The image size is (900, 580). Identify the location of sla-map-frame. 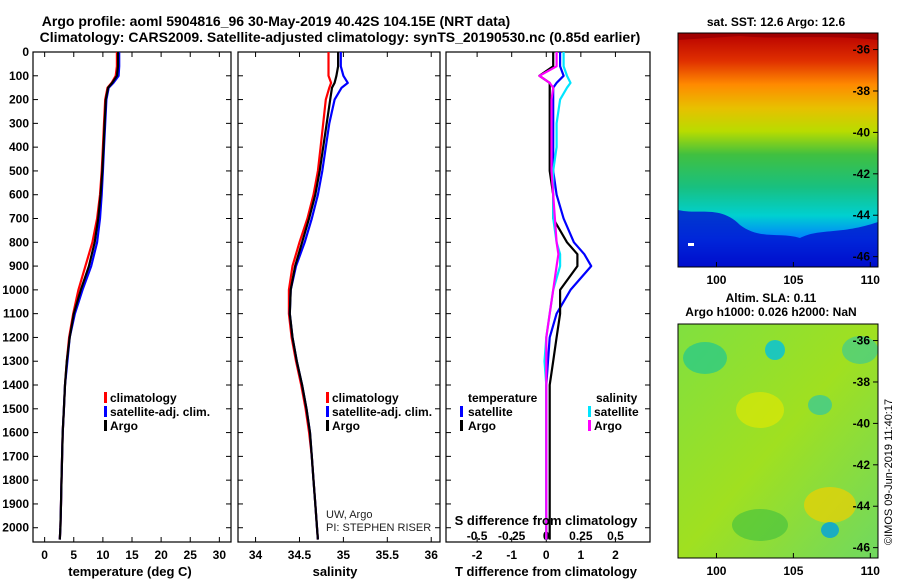
(778, 441).